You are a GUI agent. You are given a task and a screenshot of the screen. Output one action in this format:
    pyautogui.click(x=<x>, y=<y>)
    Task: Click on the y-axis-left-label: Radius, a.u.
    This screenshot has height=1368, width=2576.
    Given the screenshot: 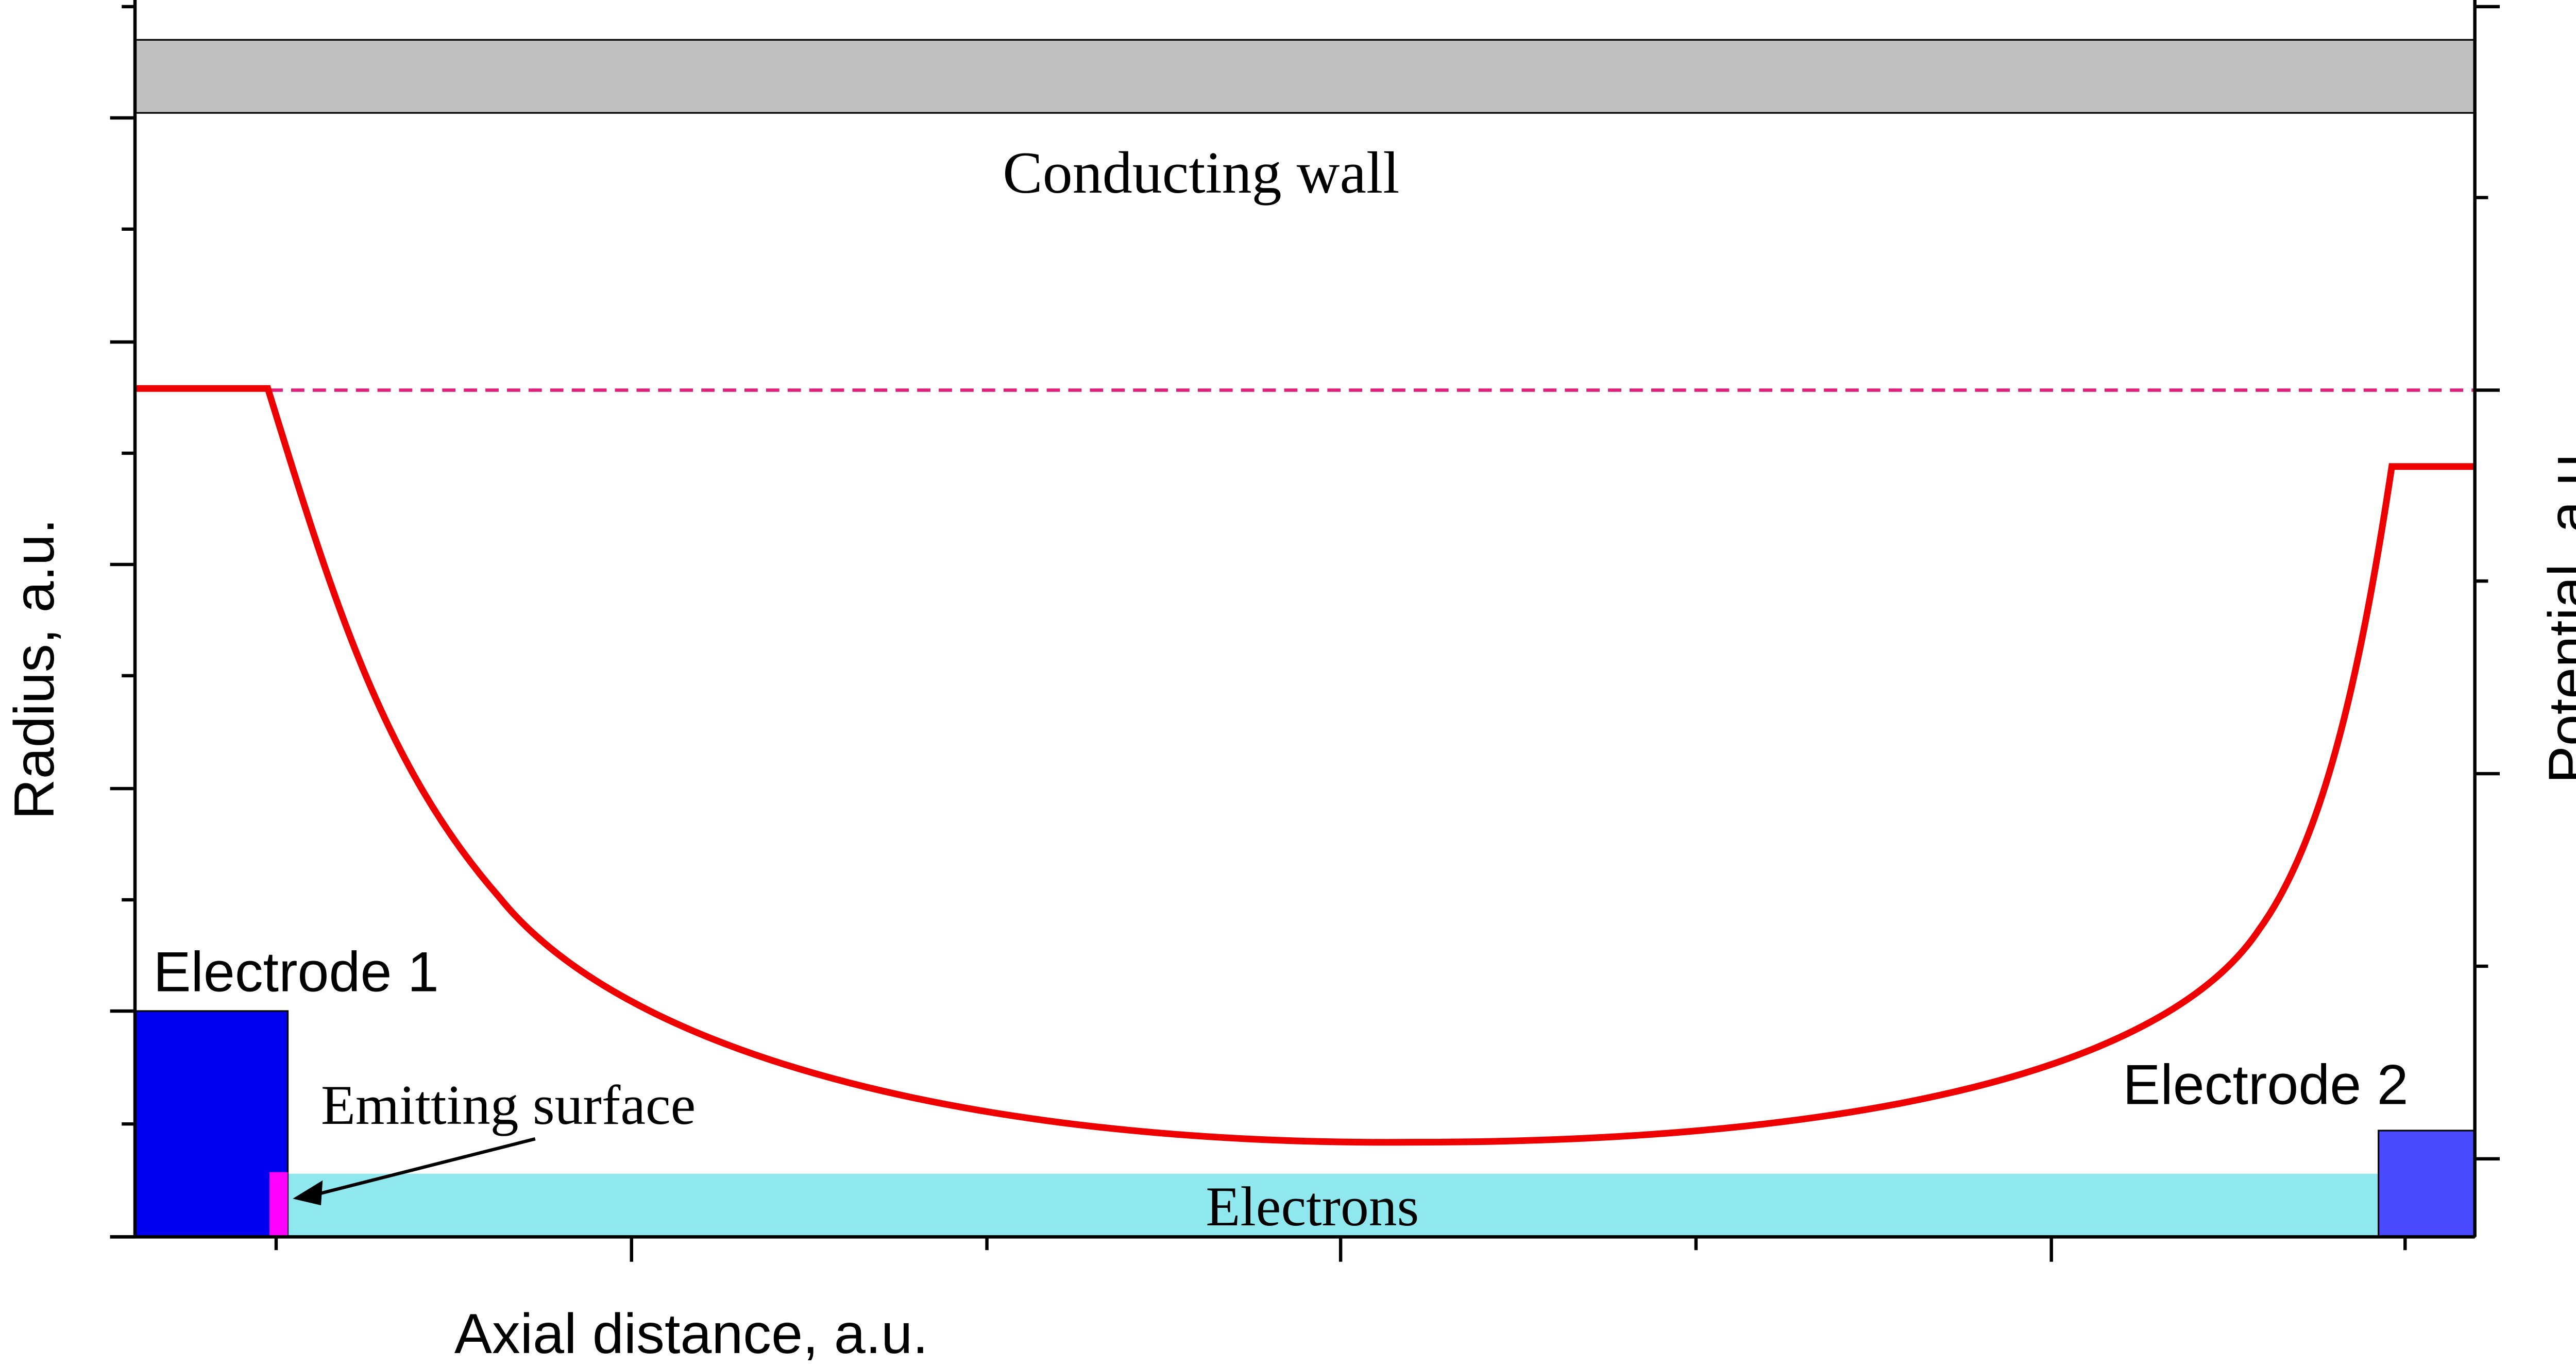 What is the action you would take?
    pyautogui.click(x=35, y=669)
    